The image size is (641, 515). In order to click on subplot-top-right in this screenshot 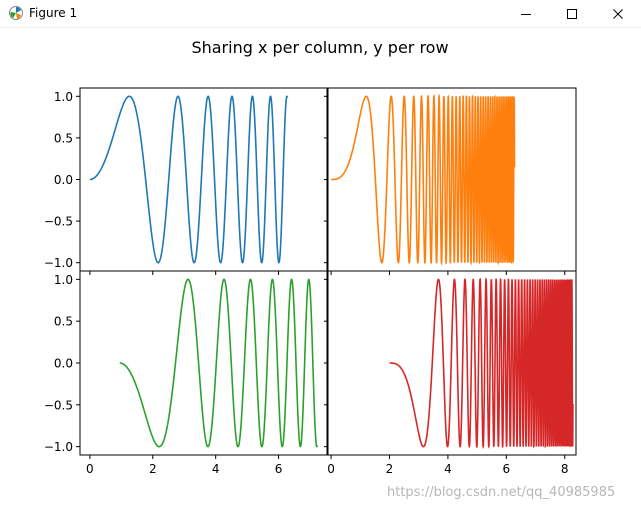, I will do `click(450, 181)`.